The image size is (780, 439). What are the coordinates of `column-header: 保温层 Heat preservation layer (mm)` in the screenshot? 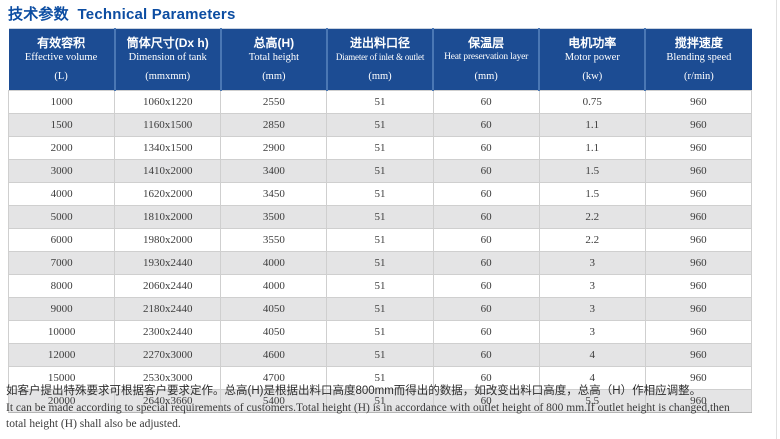 It's located at (487, 59).